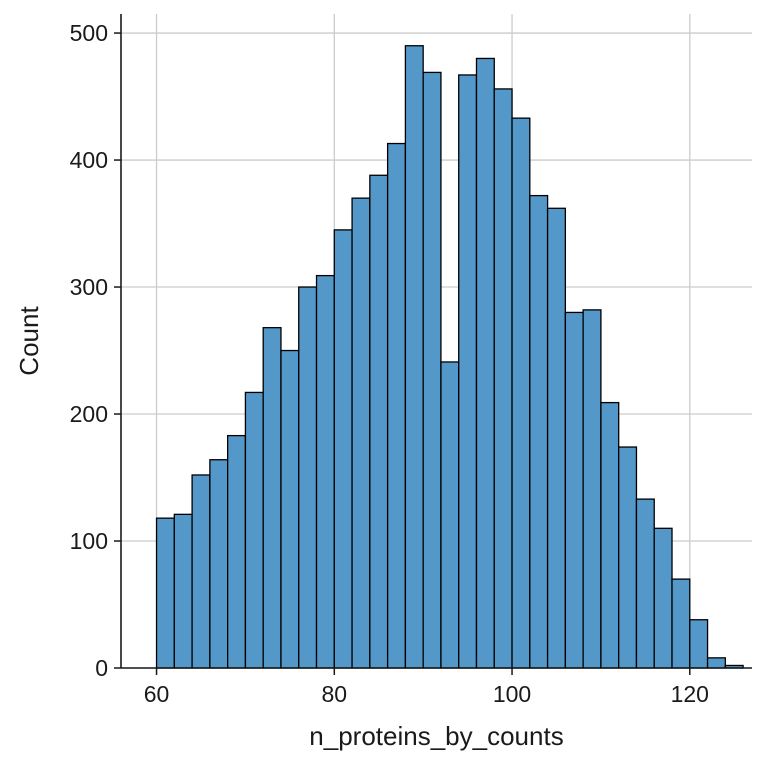 The height and width of the screenshot is (766, 765). Describe the element at coordinates (436, 736) in the screenshot. I see `x-axis-label: n_proteins_by_counts` at that location.